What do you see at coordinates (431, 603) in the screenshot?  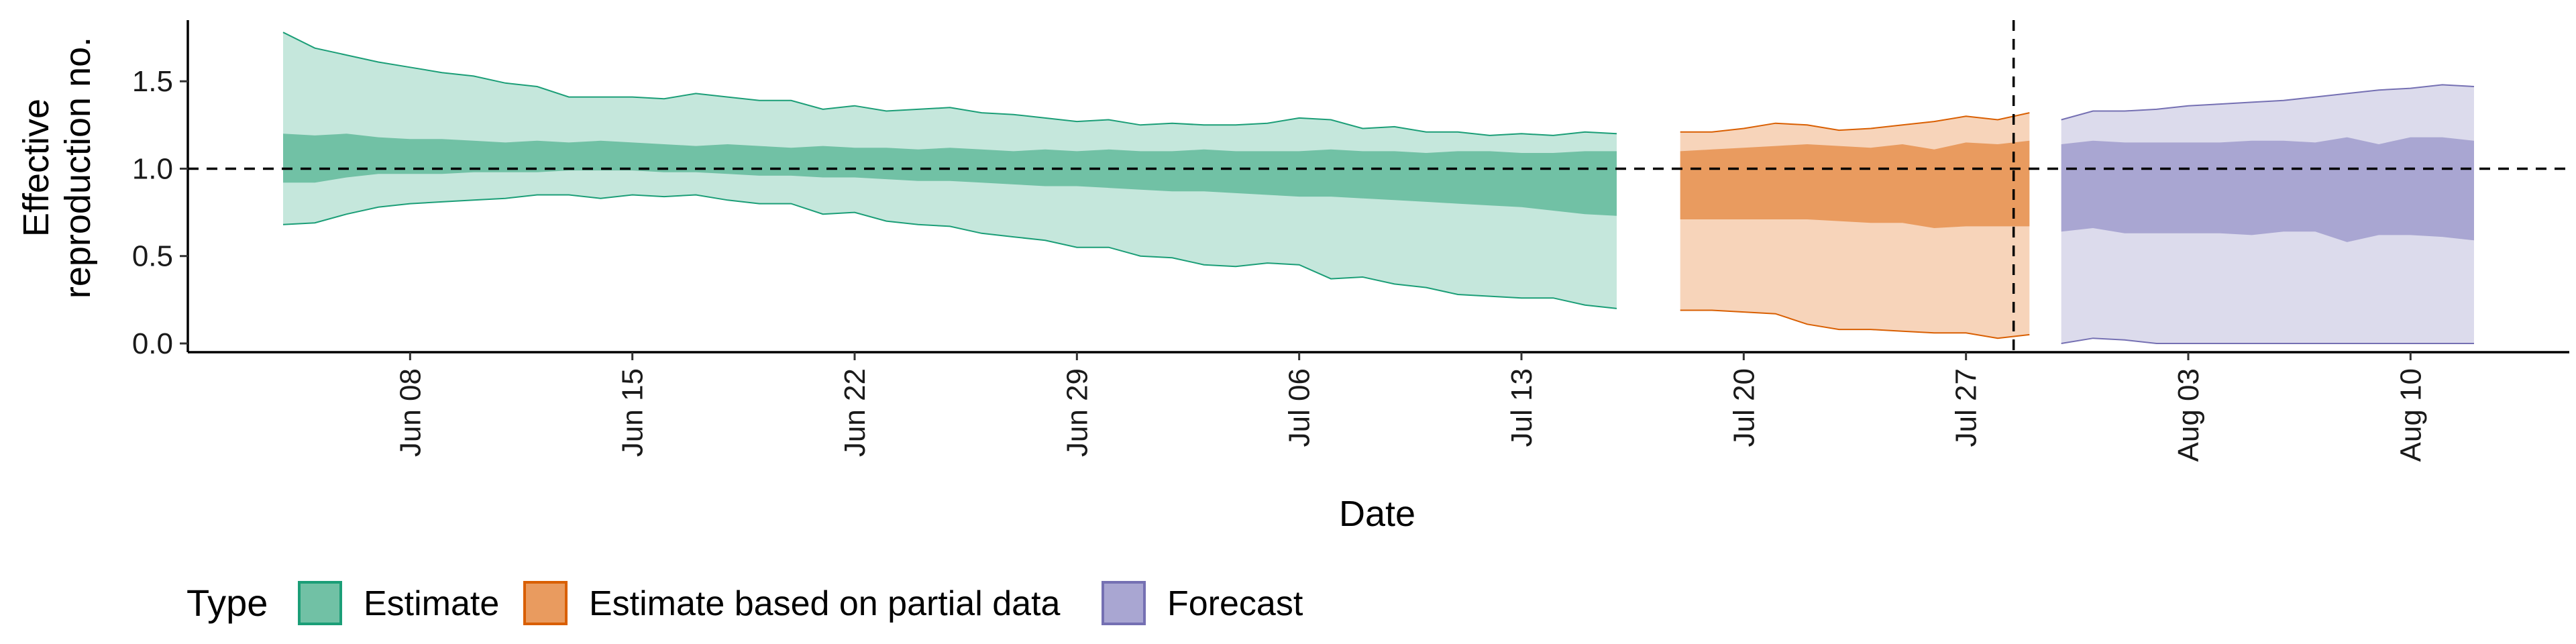 I see `legend-label: Estimate` at bounding box center [431, 603].